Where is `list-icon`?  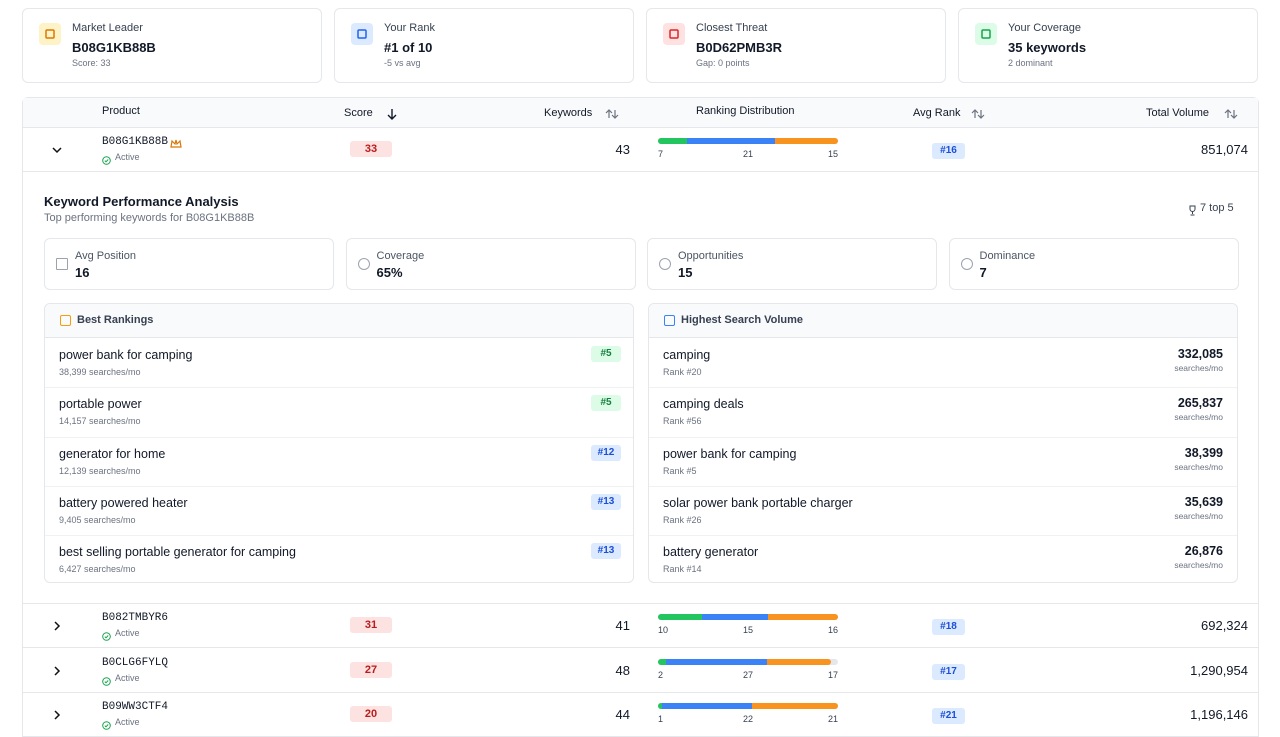 list-icon is located at coordinates (65, 320).